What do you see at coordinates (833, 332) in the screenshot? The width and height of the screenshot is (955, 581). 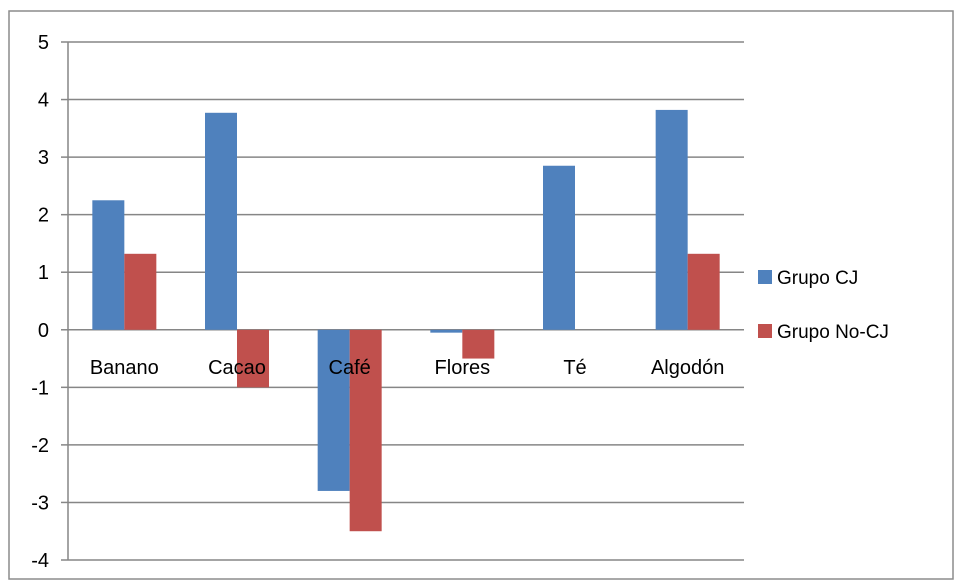 I see `legend-label: Grupo No-CJ` at bounding box center [833, 332].